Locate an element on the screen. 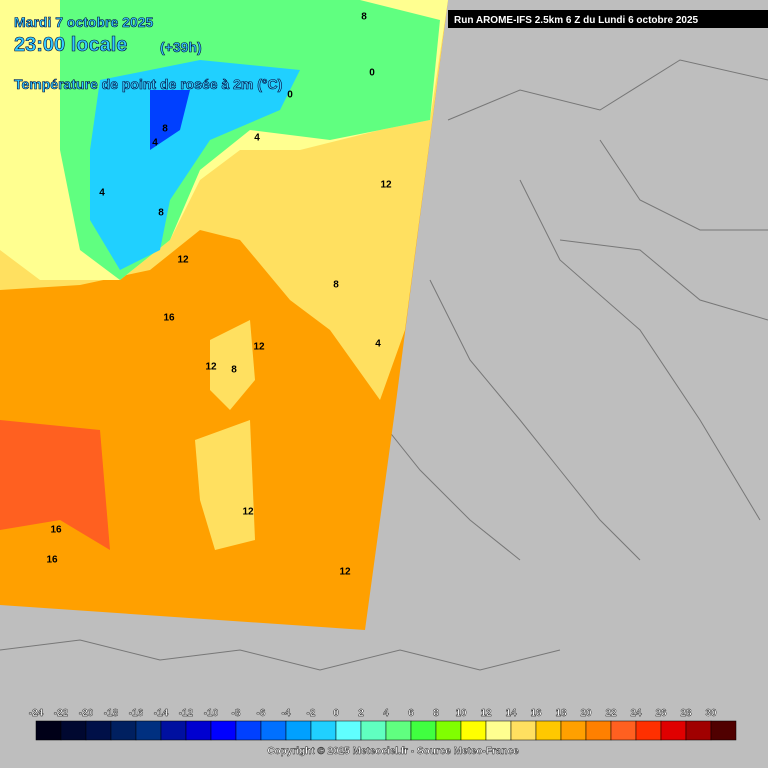 The image size is (768, 768). legend-tick-label: -14 is located at coordinates (161, 713).